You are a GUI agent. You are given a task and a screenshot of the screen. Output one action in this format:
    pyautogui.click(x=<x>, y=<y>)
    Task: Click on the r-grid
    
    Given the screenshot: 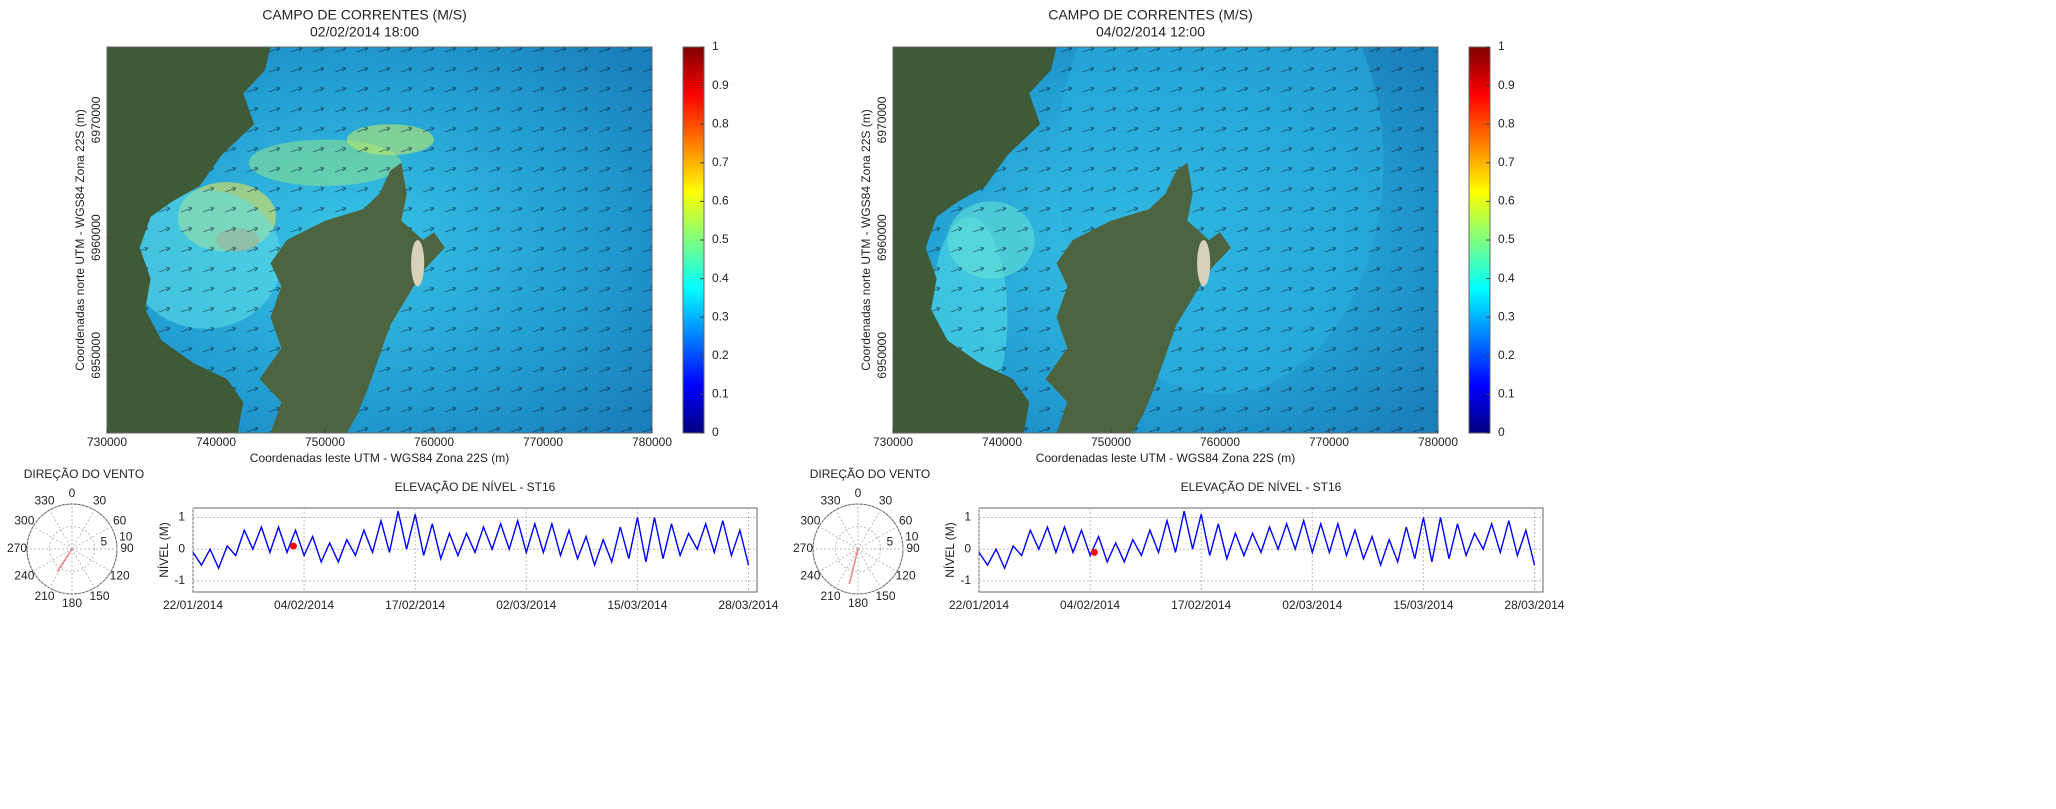 What is the action you would take?
    pyautogui.click(x=72, y=549)
    